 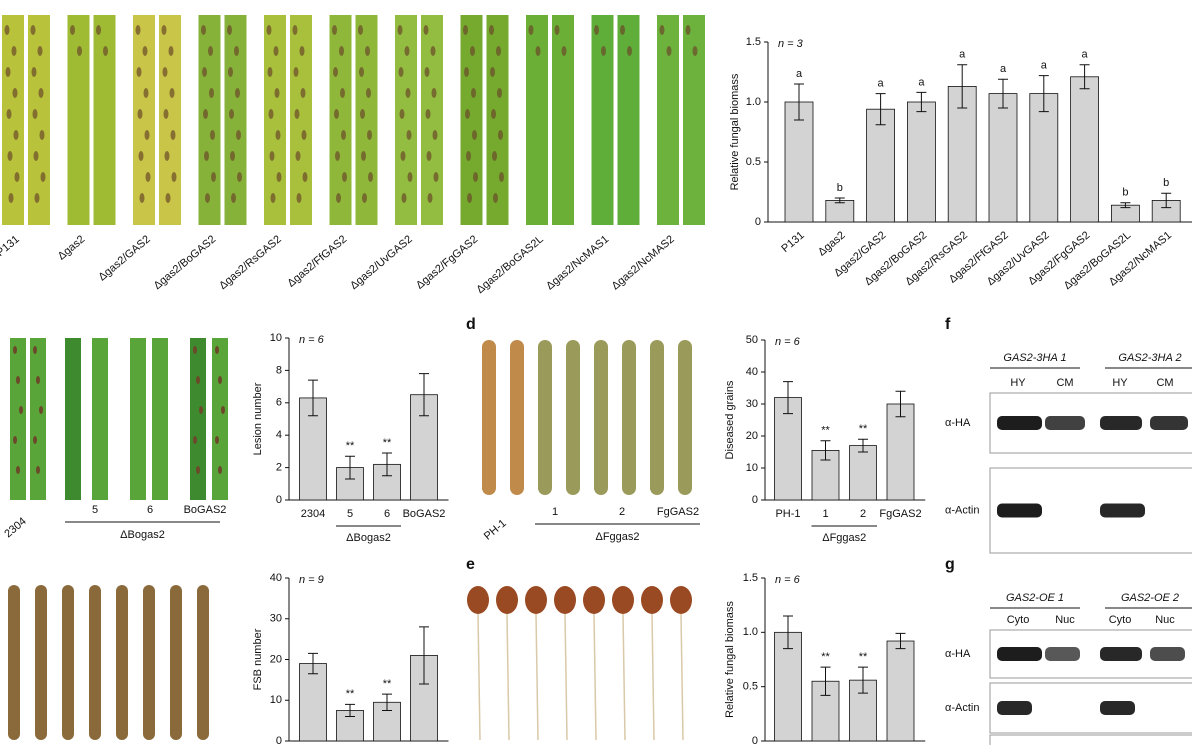 I want to click on y-tick-label: 6, so click(x=279, y=403).